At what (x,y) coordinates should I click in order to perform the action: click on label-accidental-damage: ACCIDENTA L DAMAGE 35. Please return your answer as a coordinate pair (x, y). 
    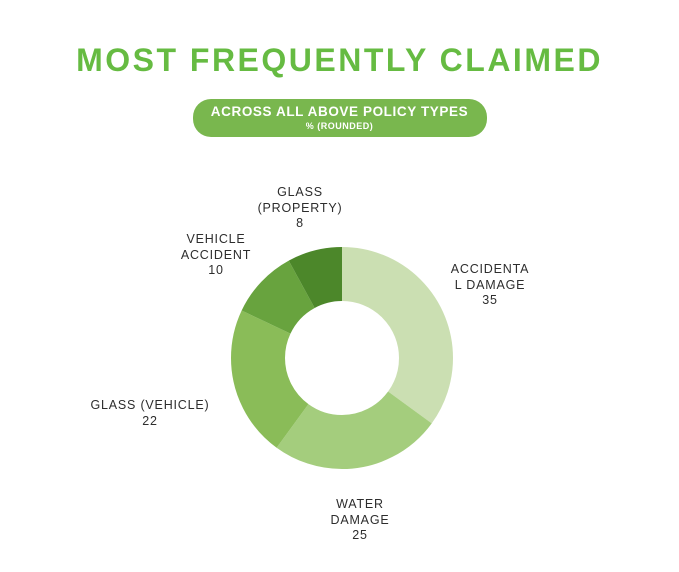
    Looking at the image, I should click on (490, 285).